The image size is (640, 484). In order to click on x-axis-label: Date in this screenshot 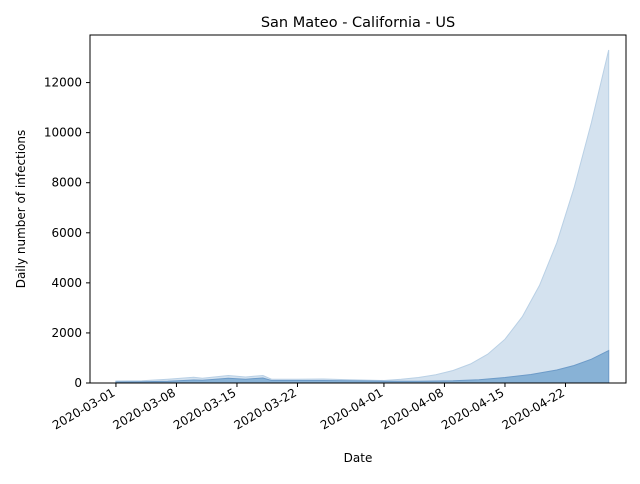, I will do `click(358, 458)`.